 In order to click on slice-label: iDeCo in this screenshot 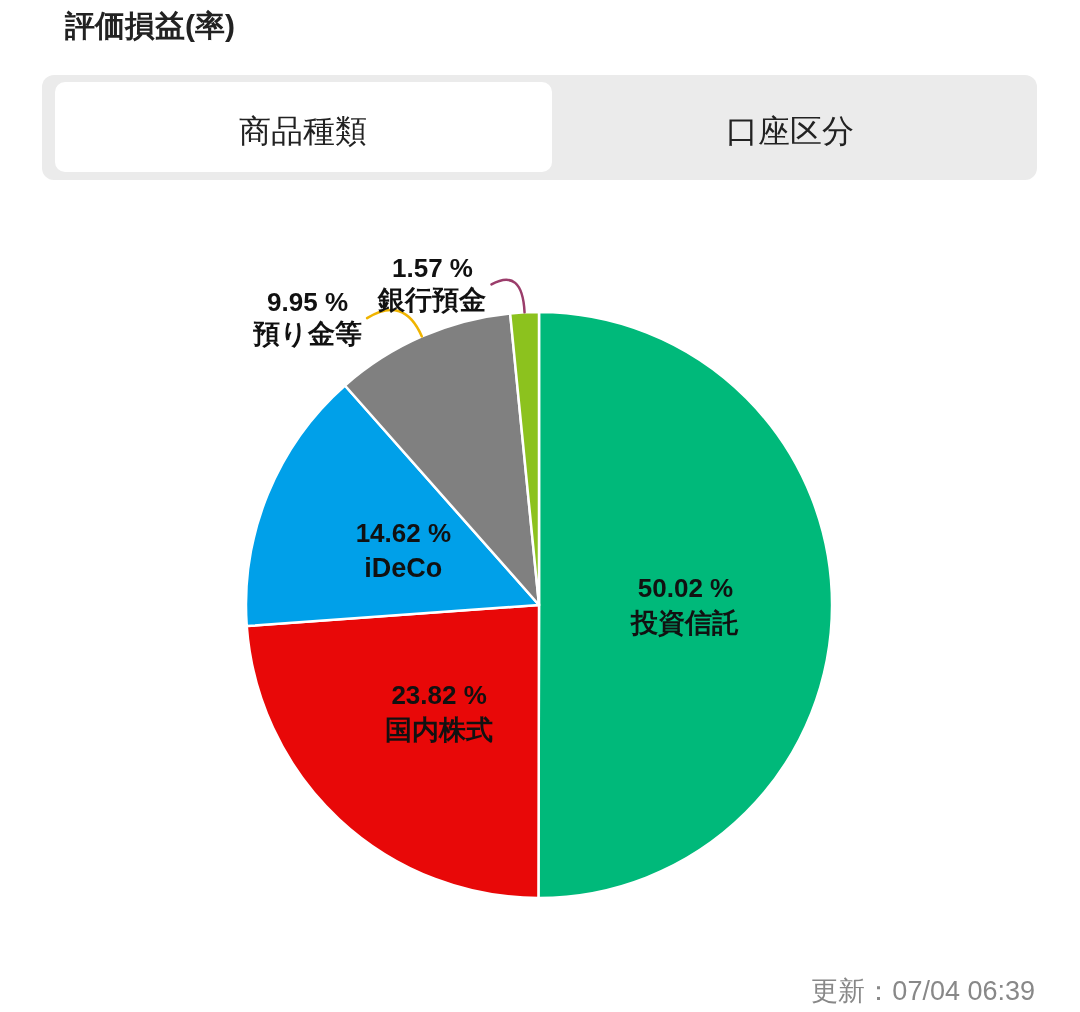, I will do `click(403, 567)`.